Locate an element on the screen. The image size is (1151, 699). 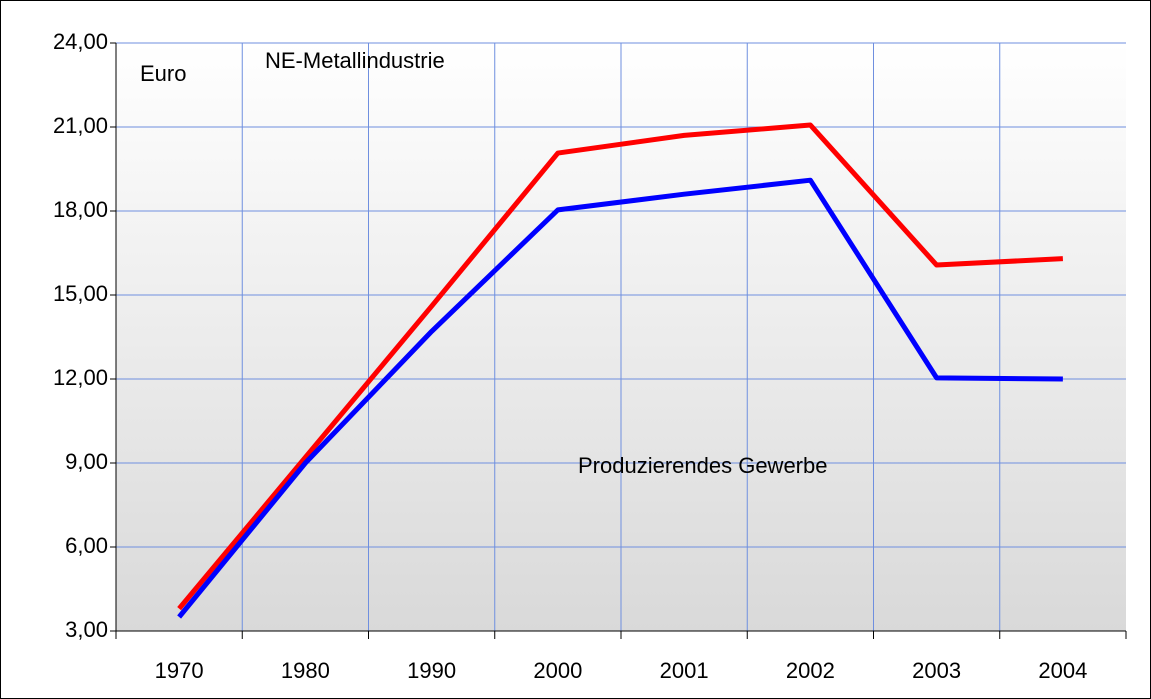
x-tick-label: 2000 is located at coordinates (557, 670).